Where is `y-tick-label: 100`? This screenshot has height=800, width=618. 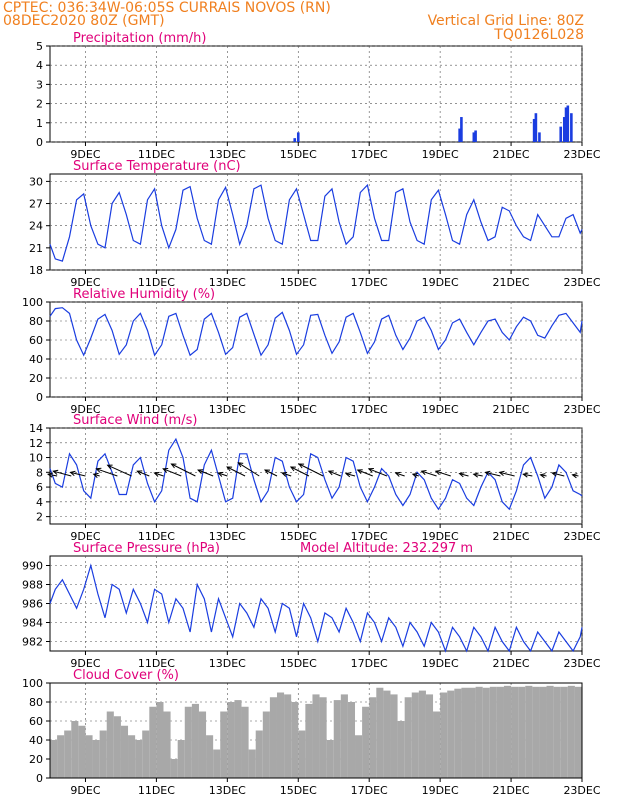
y-tick-label: 100 is located at coordinates (32, 683).